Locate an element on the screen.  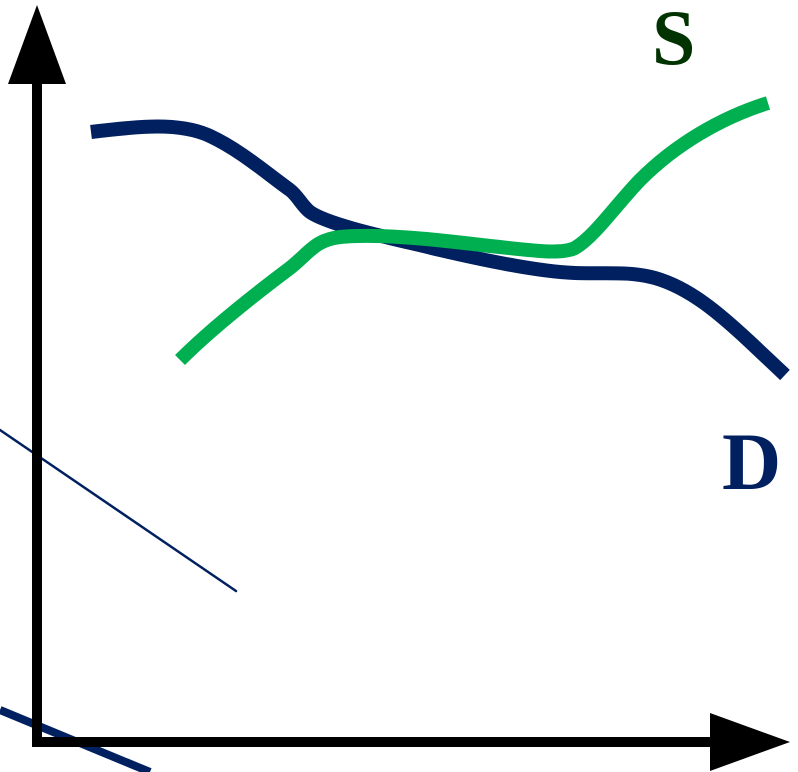
demand-label: D is located at coordinates (751, 461).